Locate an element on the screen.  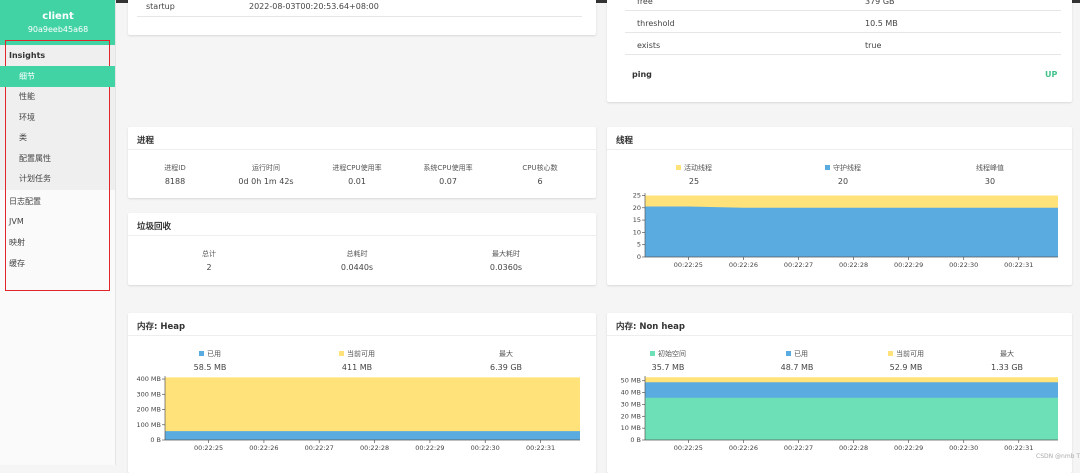
gc-card is located at coordinates (362, 249).